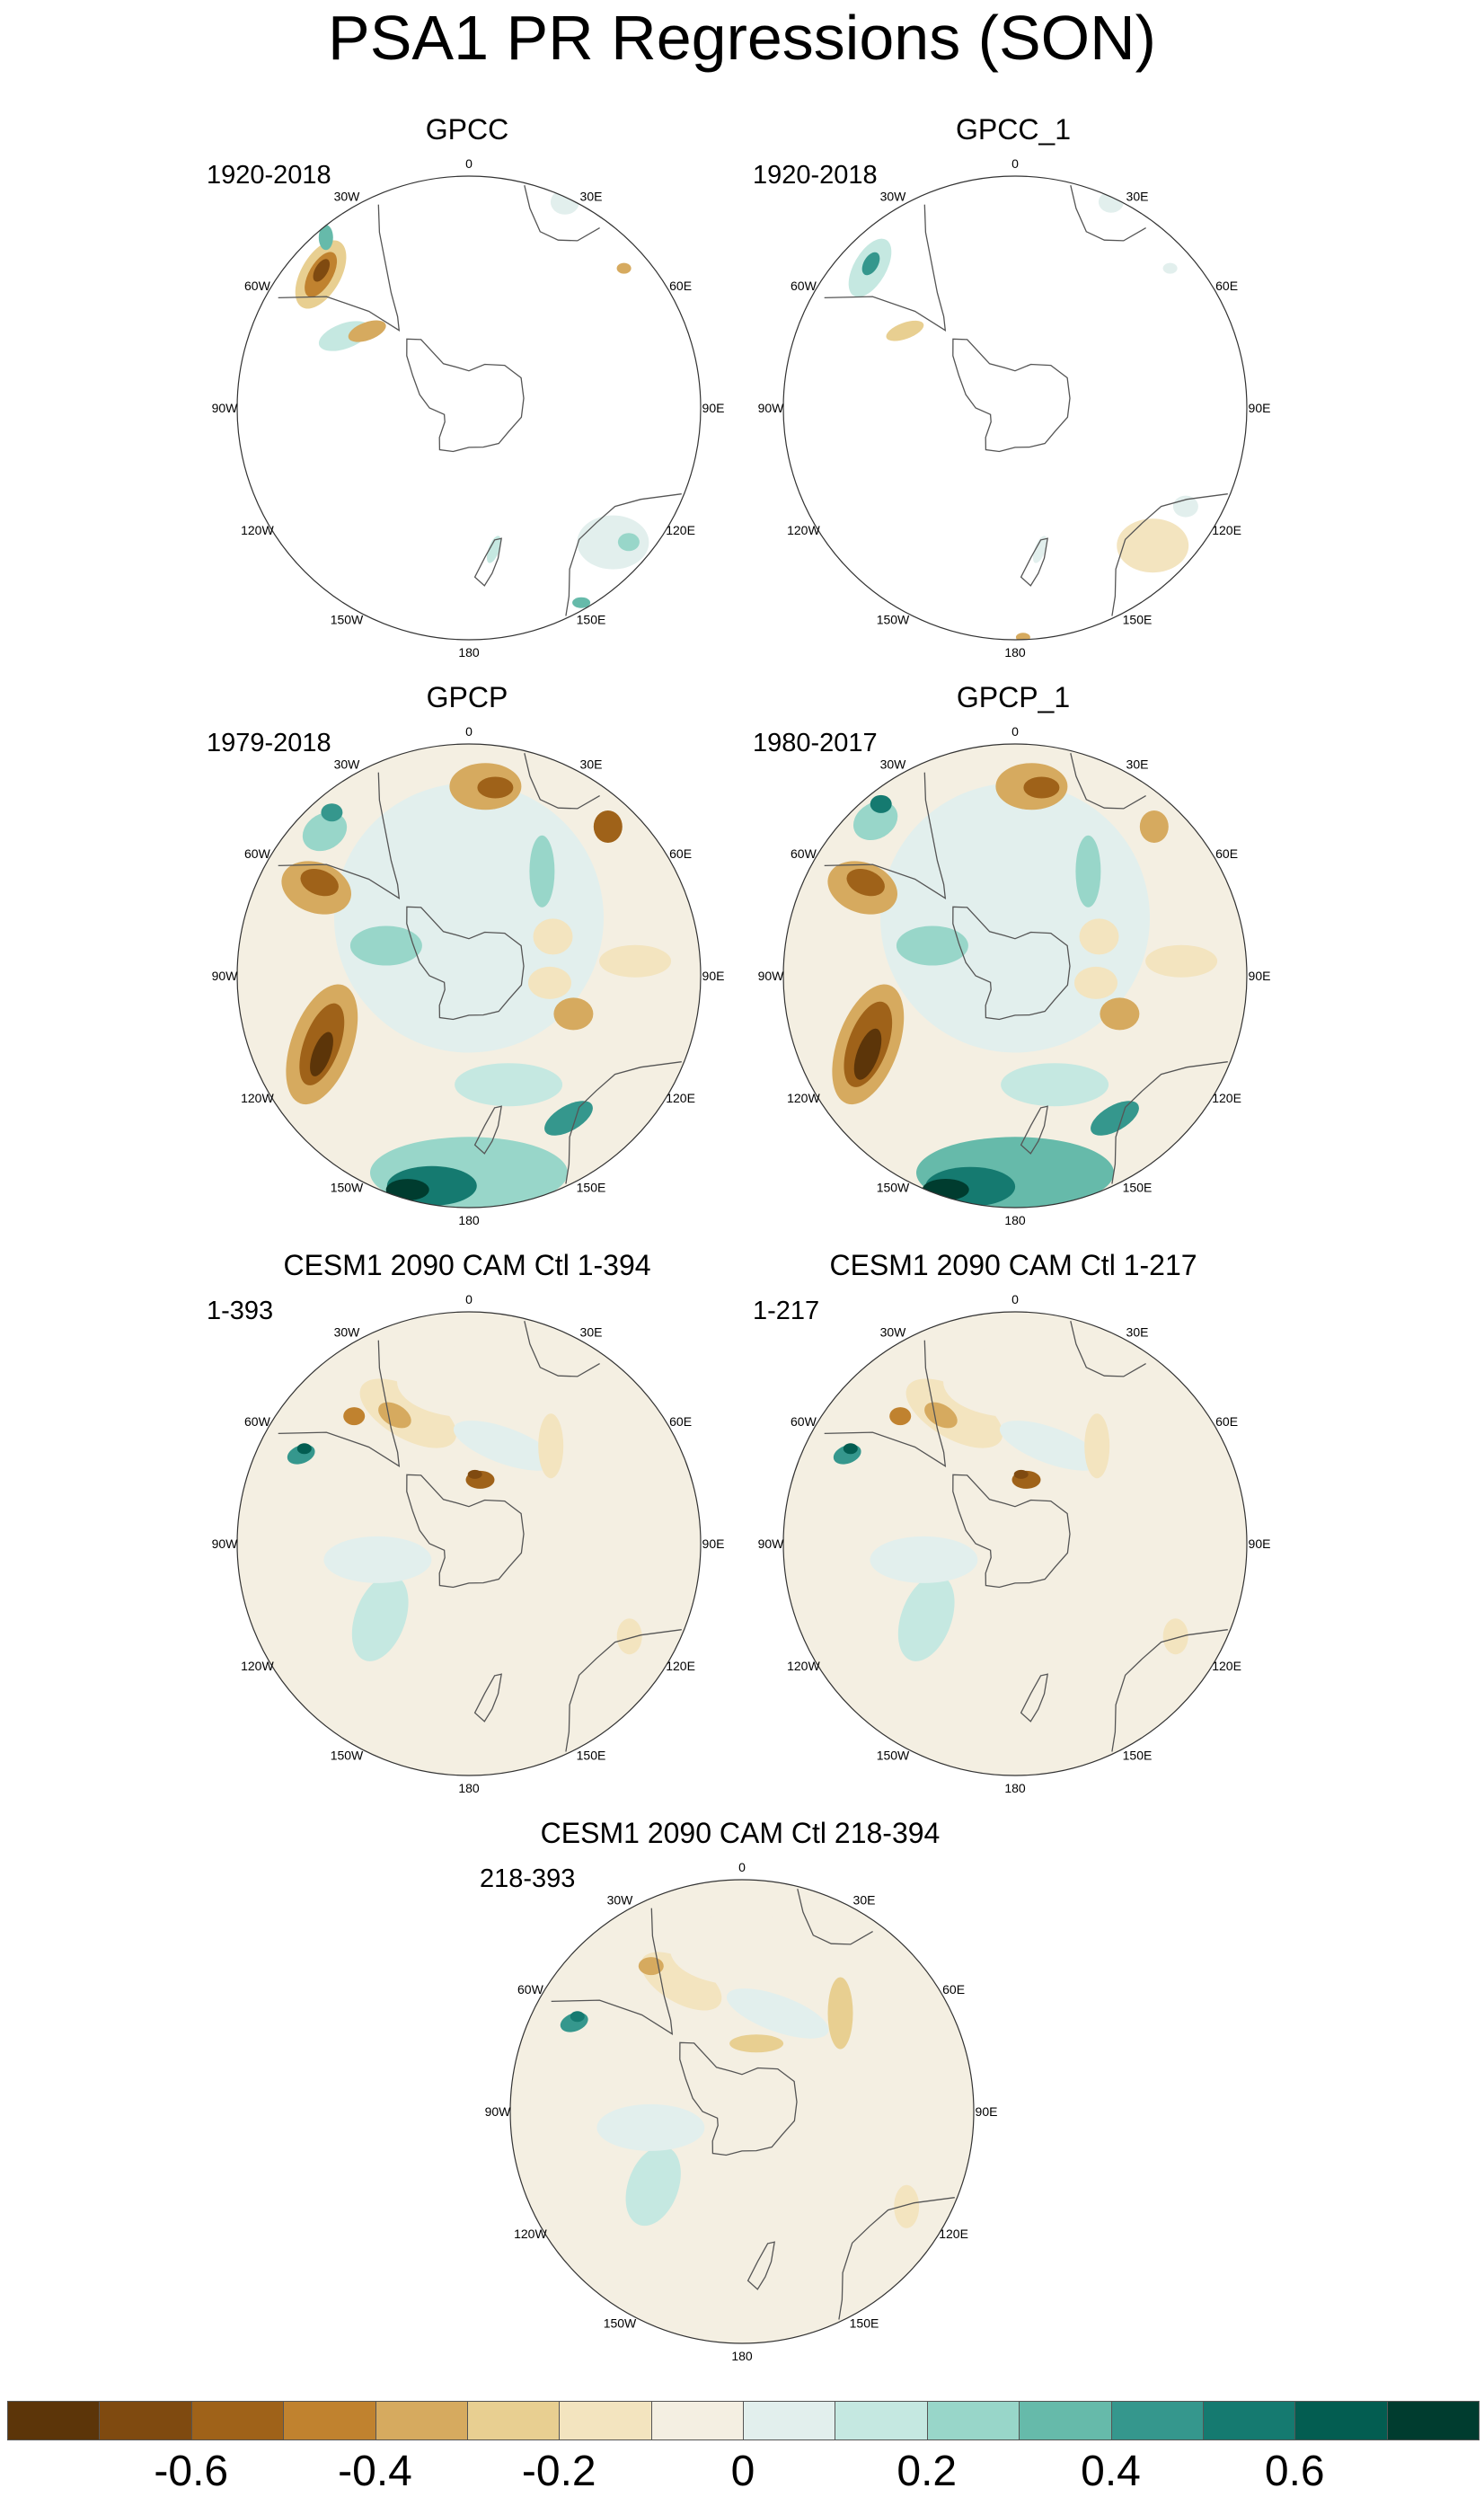 Image resolution: width=1484 pixels, height=2497 pixels. Describe the element at coordinates (241, 1311) in the screenshot. I see `panel-period: 1-393` at that location.